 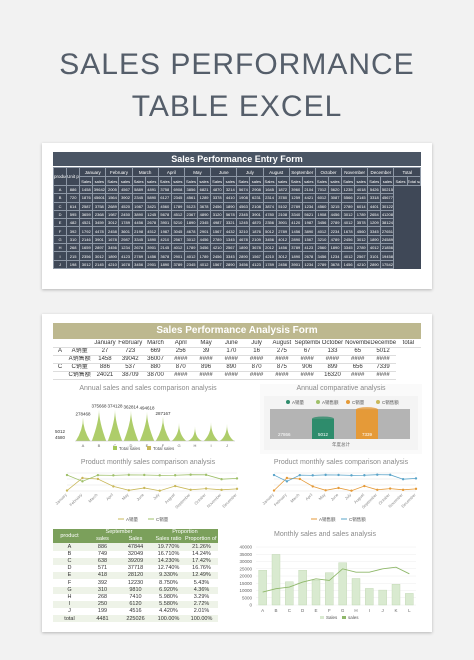 What do you see at coordinates (323, 419) in the screenshot?
I see `bar-cap` at bounding box center [323, 419].